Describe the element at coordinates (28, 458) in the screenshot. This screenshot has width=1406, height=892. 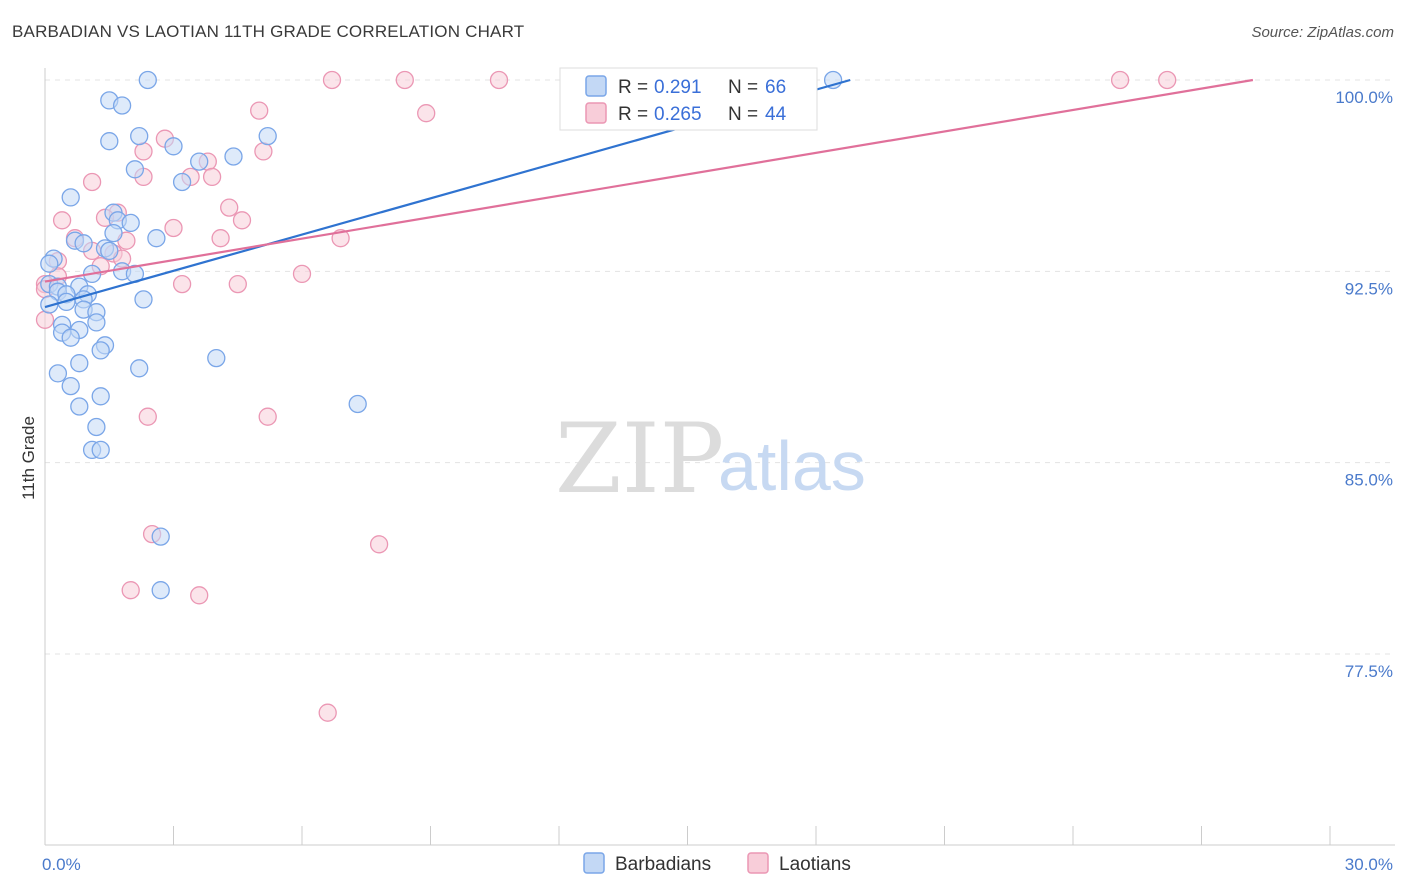
I see `y-axis-label: 11th Grade` at that location.